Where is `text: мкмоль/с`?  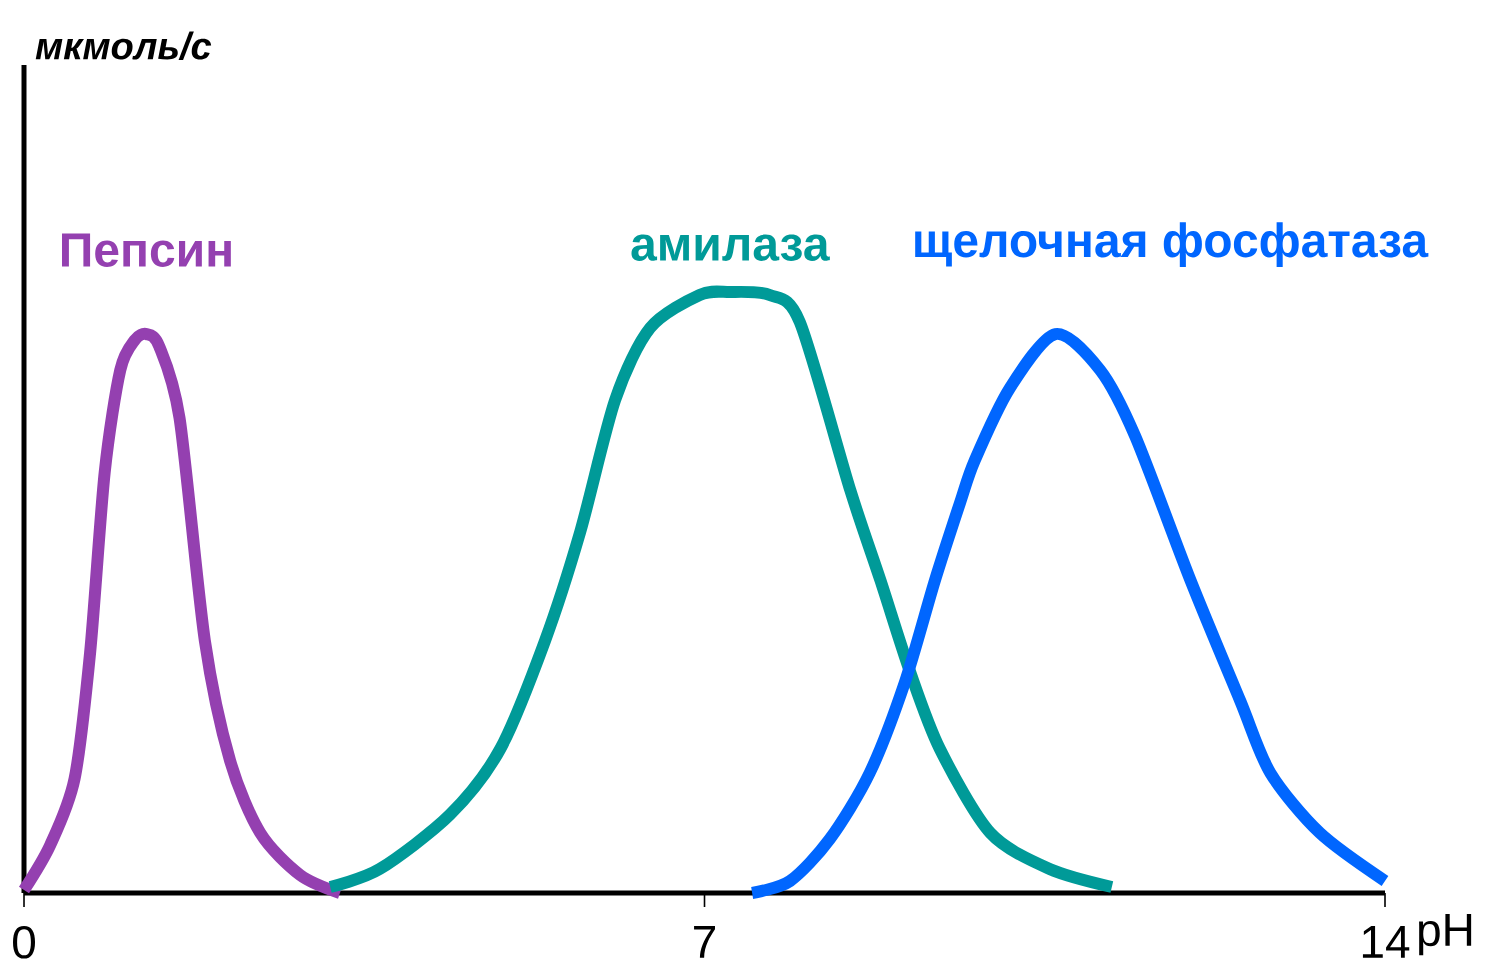 text: мкмоль/с is located at coordinates (123, 45).